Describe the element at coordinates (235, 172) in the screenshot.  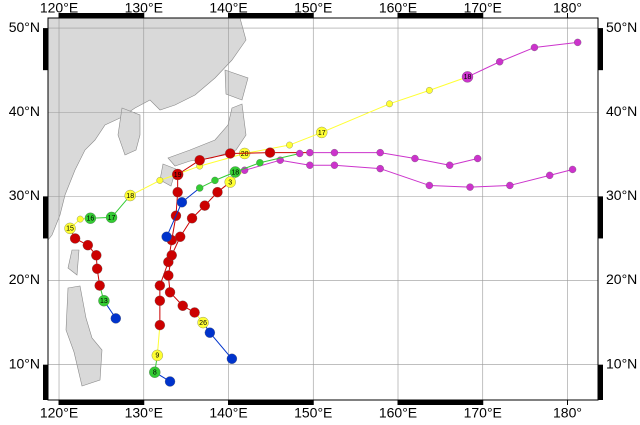
I see `point-label: 18` at that location.